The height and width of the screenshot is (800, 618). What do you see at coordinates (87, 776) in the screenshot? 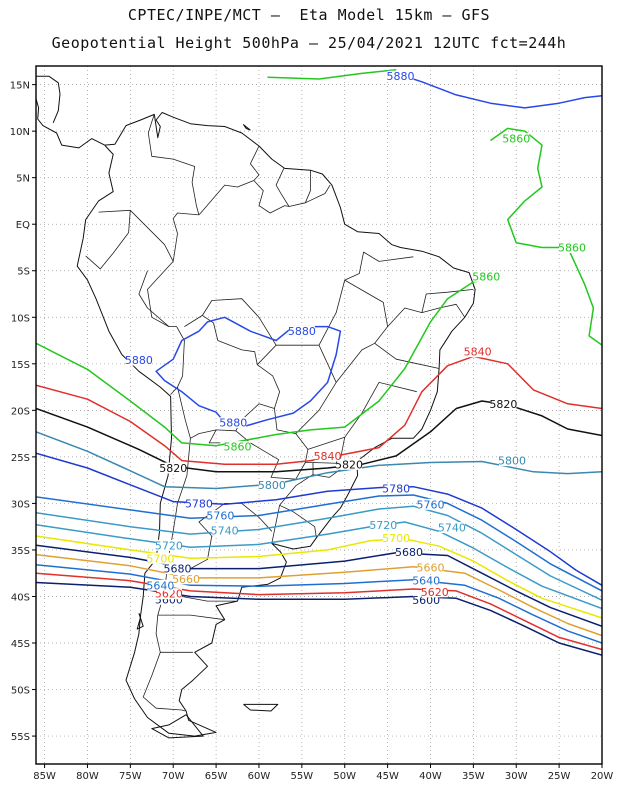
I see `x-tick-label: 80W` at bounding box center [87, 776].